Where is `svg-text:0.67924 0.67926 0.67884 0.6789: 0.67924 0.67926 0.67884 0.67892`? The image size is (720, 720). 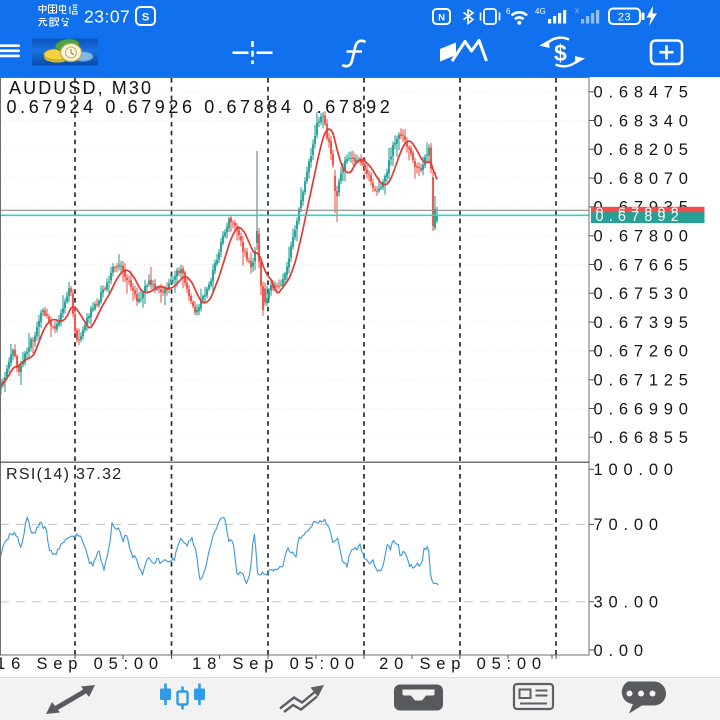
svg-text:0.67924 0.67926 0.67884 0.6789: 0.67924 0.67926 0.67884 0.67892 is located at coordinates (200, 107).